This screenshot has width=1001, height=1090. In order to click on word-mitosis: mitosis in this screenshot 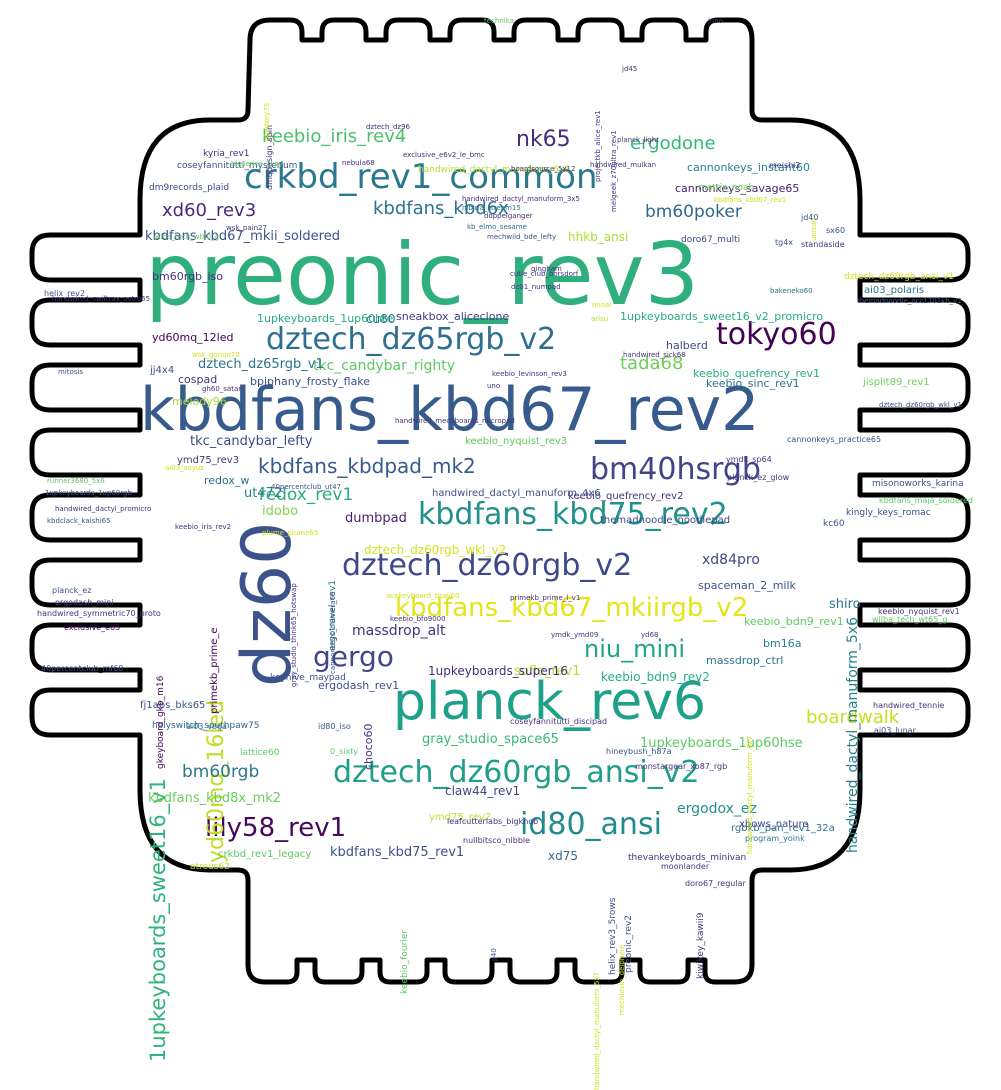, I will do `click(71, 372)`.